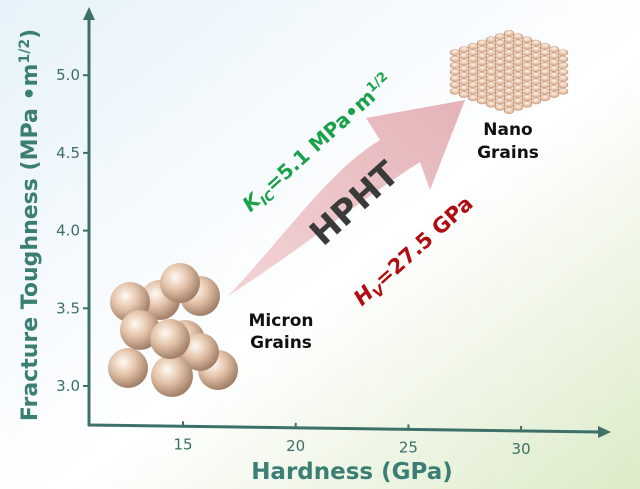 The image size is (640, 489). What do you see at coordinates (604, 432) in the screenshot?
I see `x-axis-arrow-icon` at bounding box center [604, 432].